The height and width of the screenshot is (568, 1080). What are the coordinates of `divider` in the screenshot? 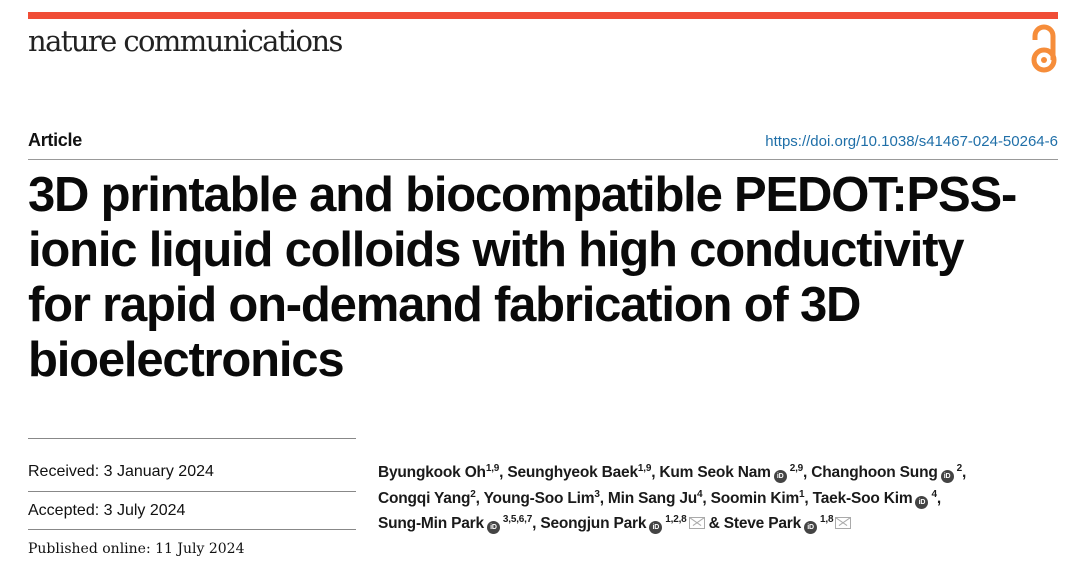 It's located at (543, 159).